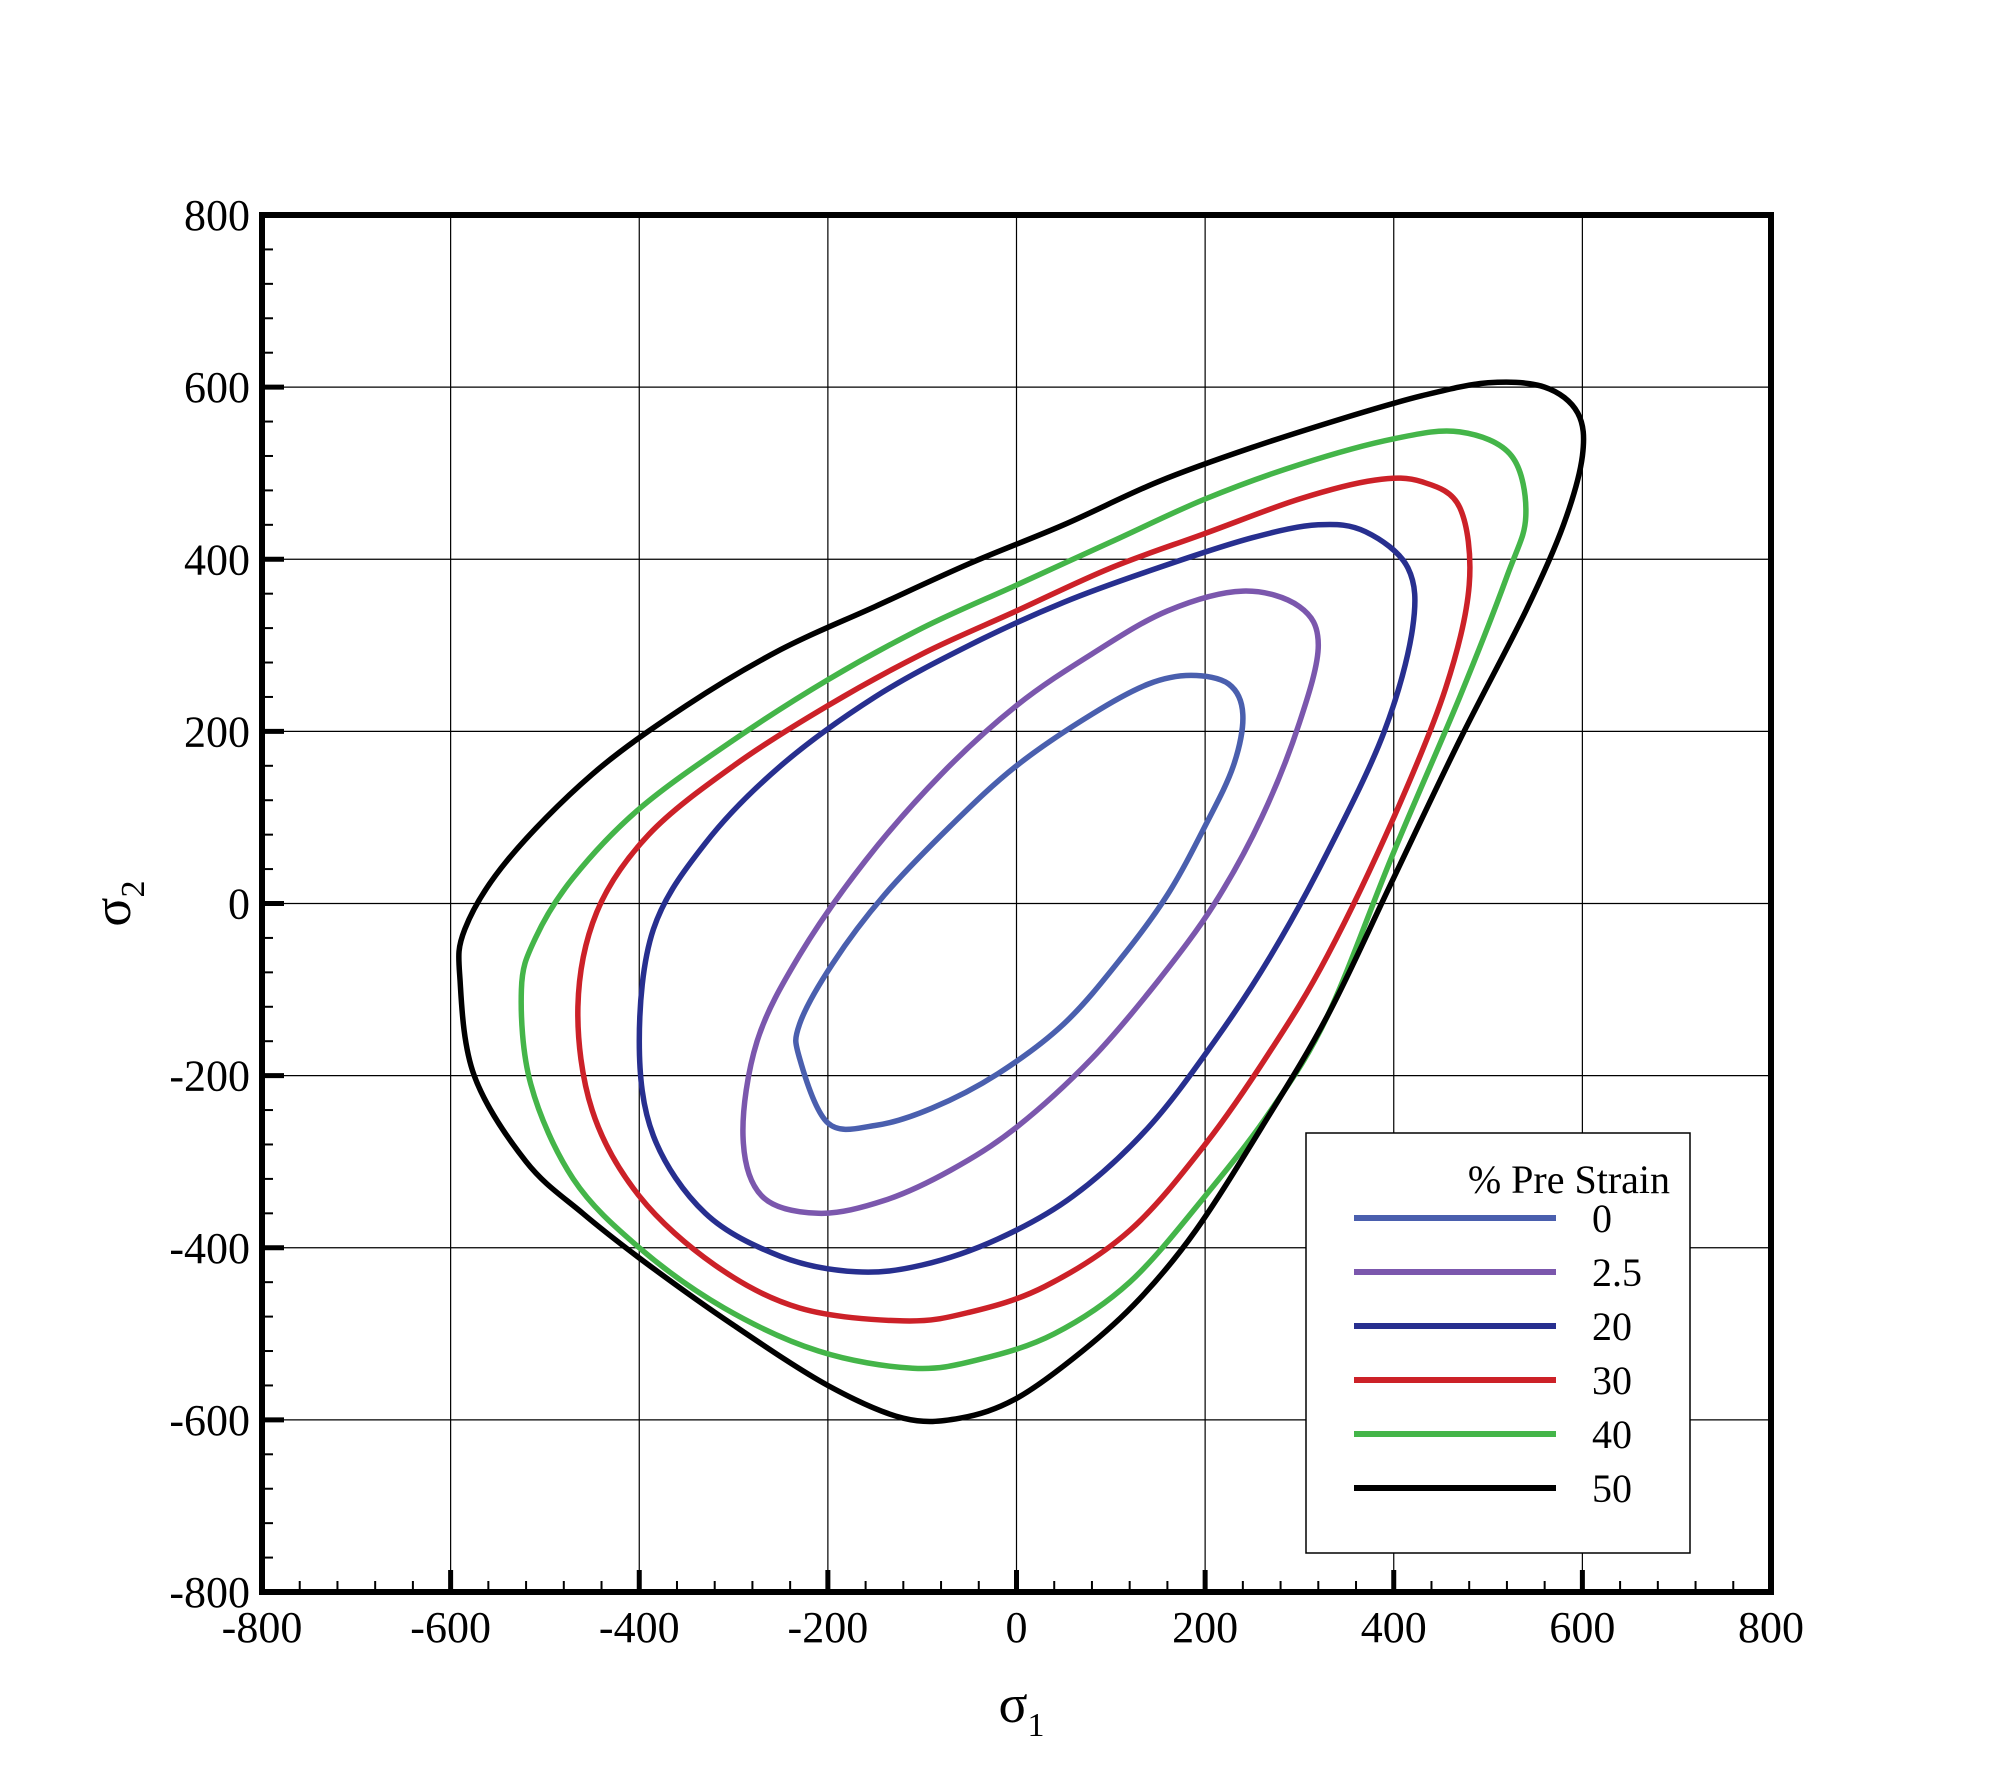 The image size is (2000, 1777). I want to click on legend-label: 30, so click(1612, 1380).